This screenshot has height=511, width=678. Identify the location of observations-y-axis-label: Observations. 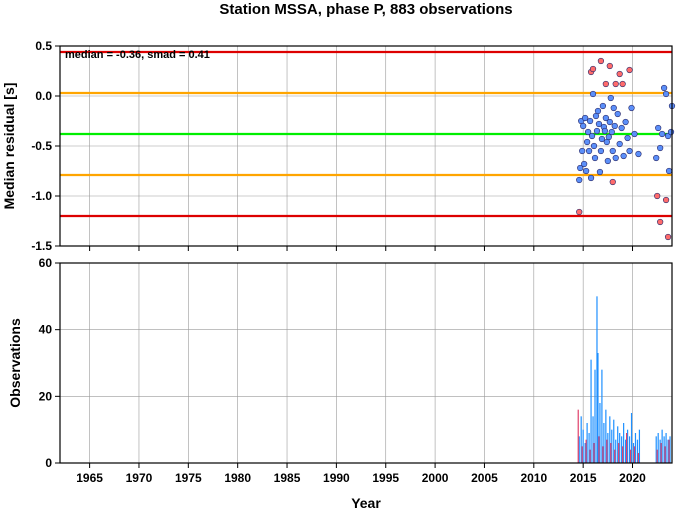
(15, 363).